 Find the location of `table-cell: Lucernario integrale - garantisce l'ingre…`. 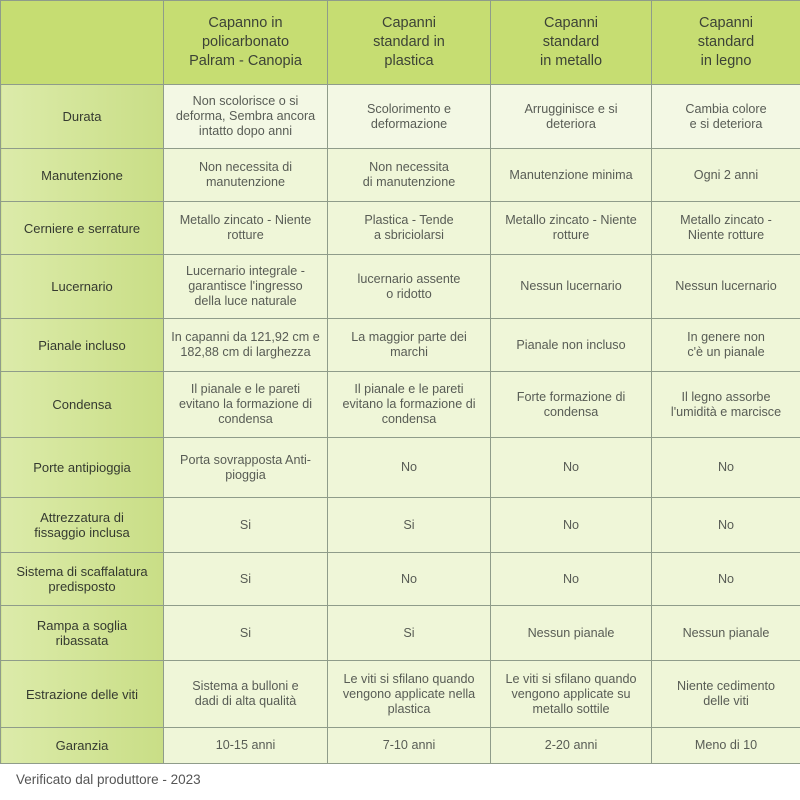

table-cell: Lucernario integrale - garantisce l'ingre… is located at coordinates (245, 286).